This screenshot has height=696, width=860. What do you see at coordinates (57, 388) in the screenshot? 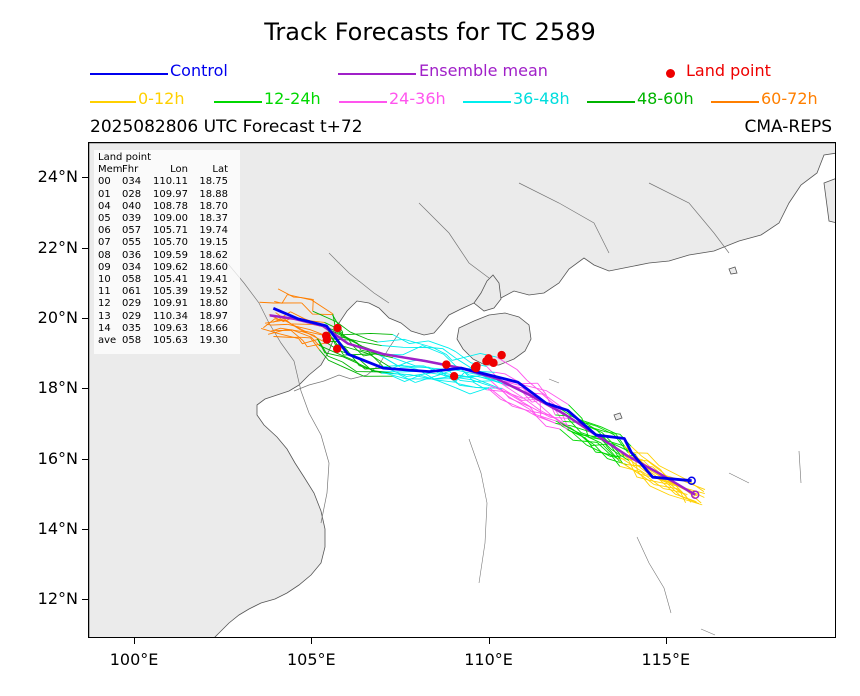
I see `y-tick-label: 18°N` at bounding box center [57, 388].